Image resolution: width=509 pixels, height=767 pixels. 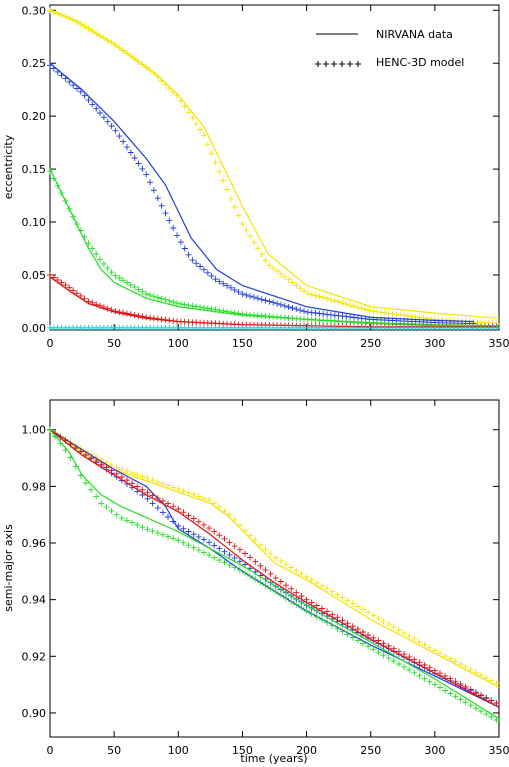 I want to click on y-tick-label: 0.96, so click(x=34, y=543).